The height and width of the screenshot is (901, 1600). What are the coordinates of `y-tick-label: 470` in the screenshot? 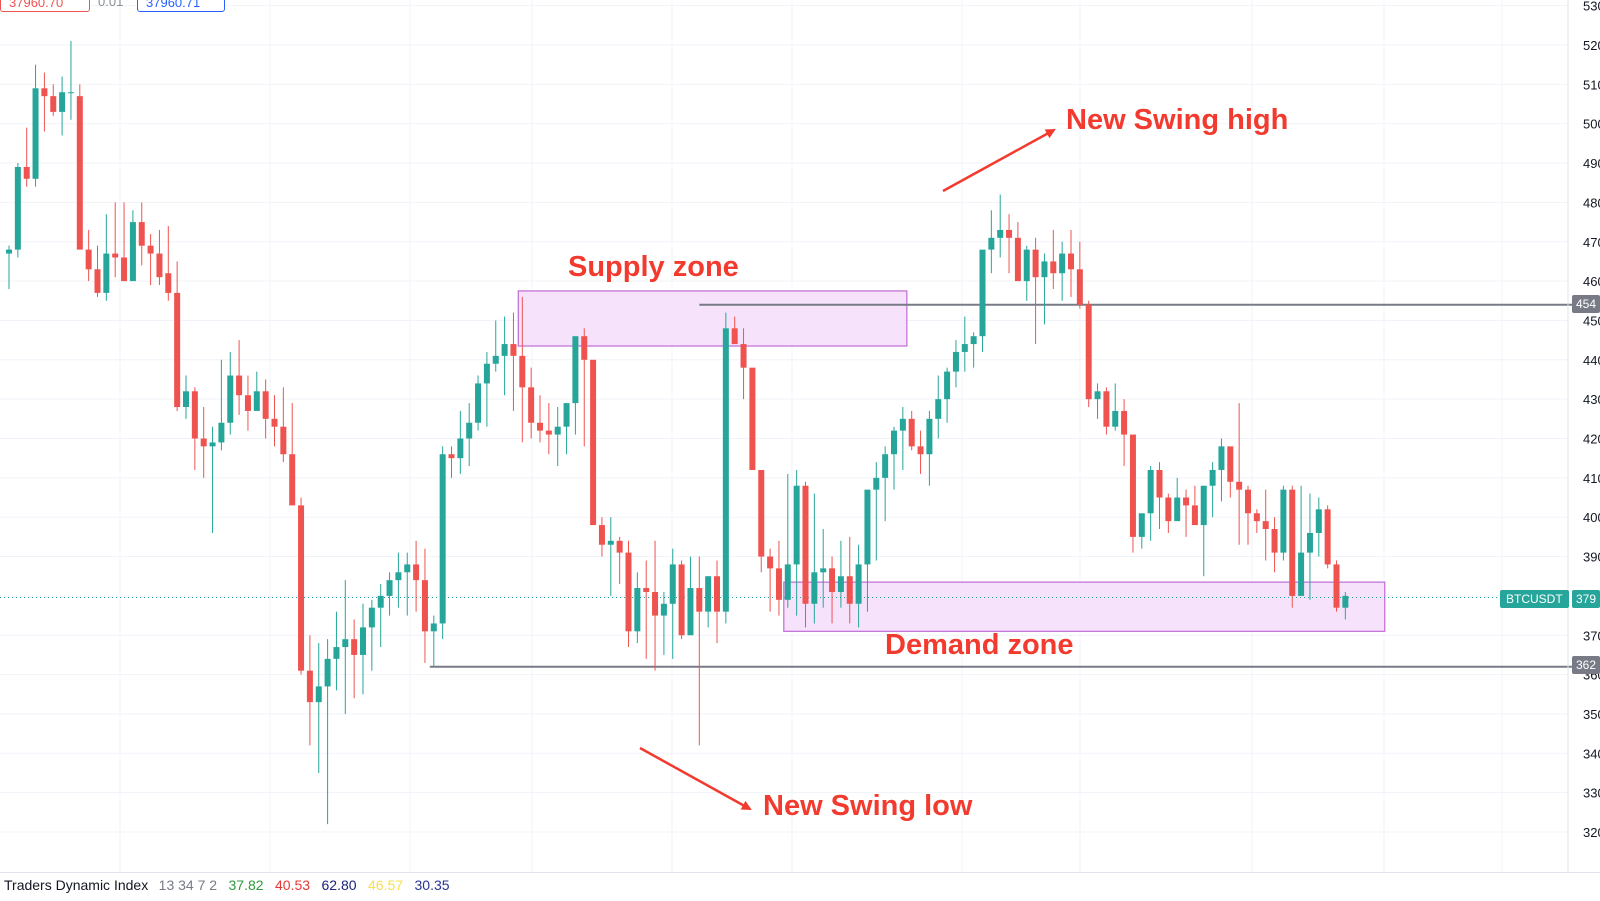 It's located at (1591, 242).